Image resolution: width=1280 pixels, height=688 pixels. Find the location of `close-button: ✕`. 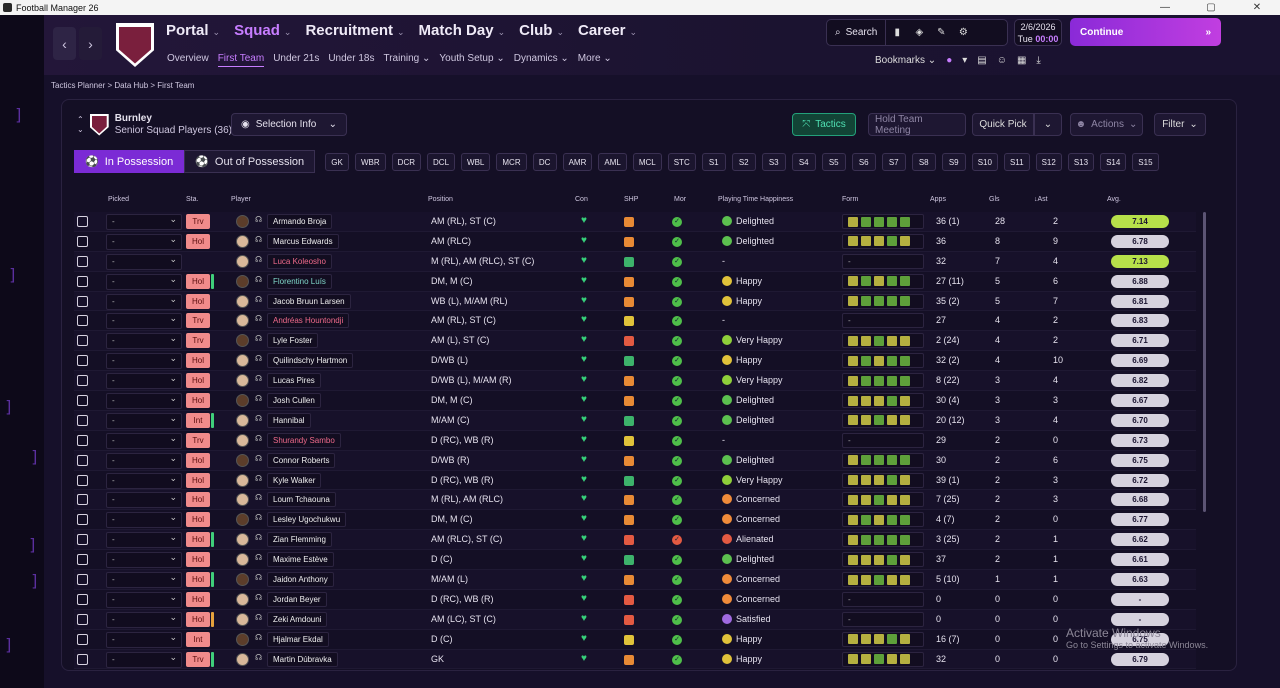

close-button: ✕ is located at coordinates (1257, 7).